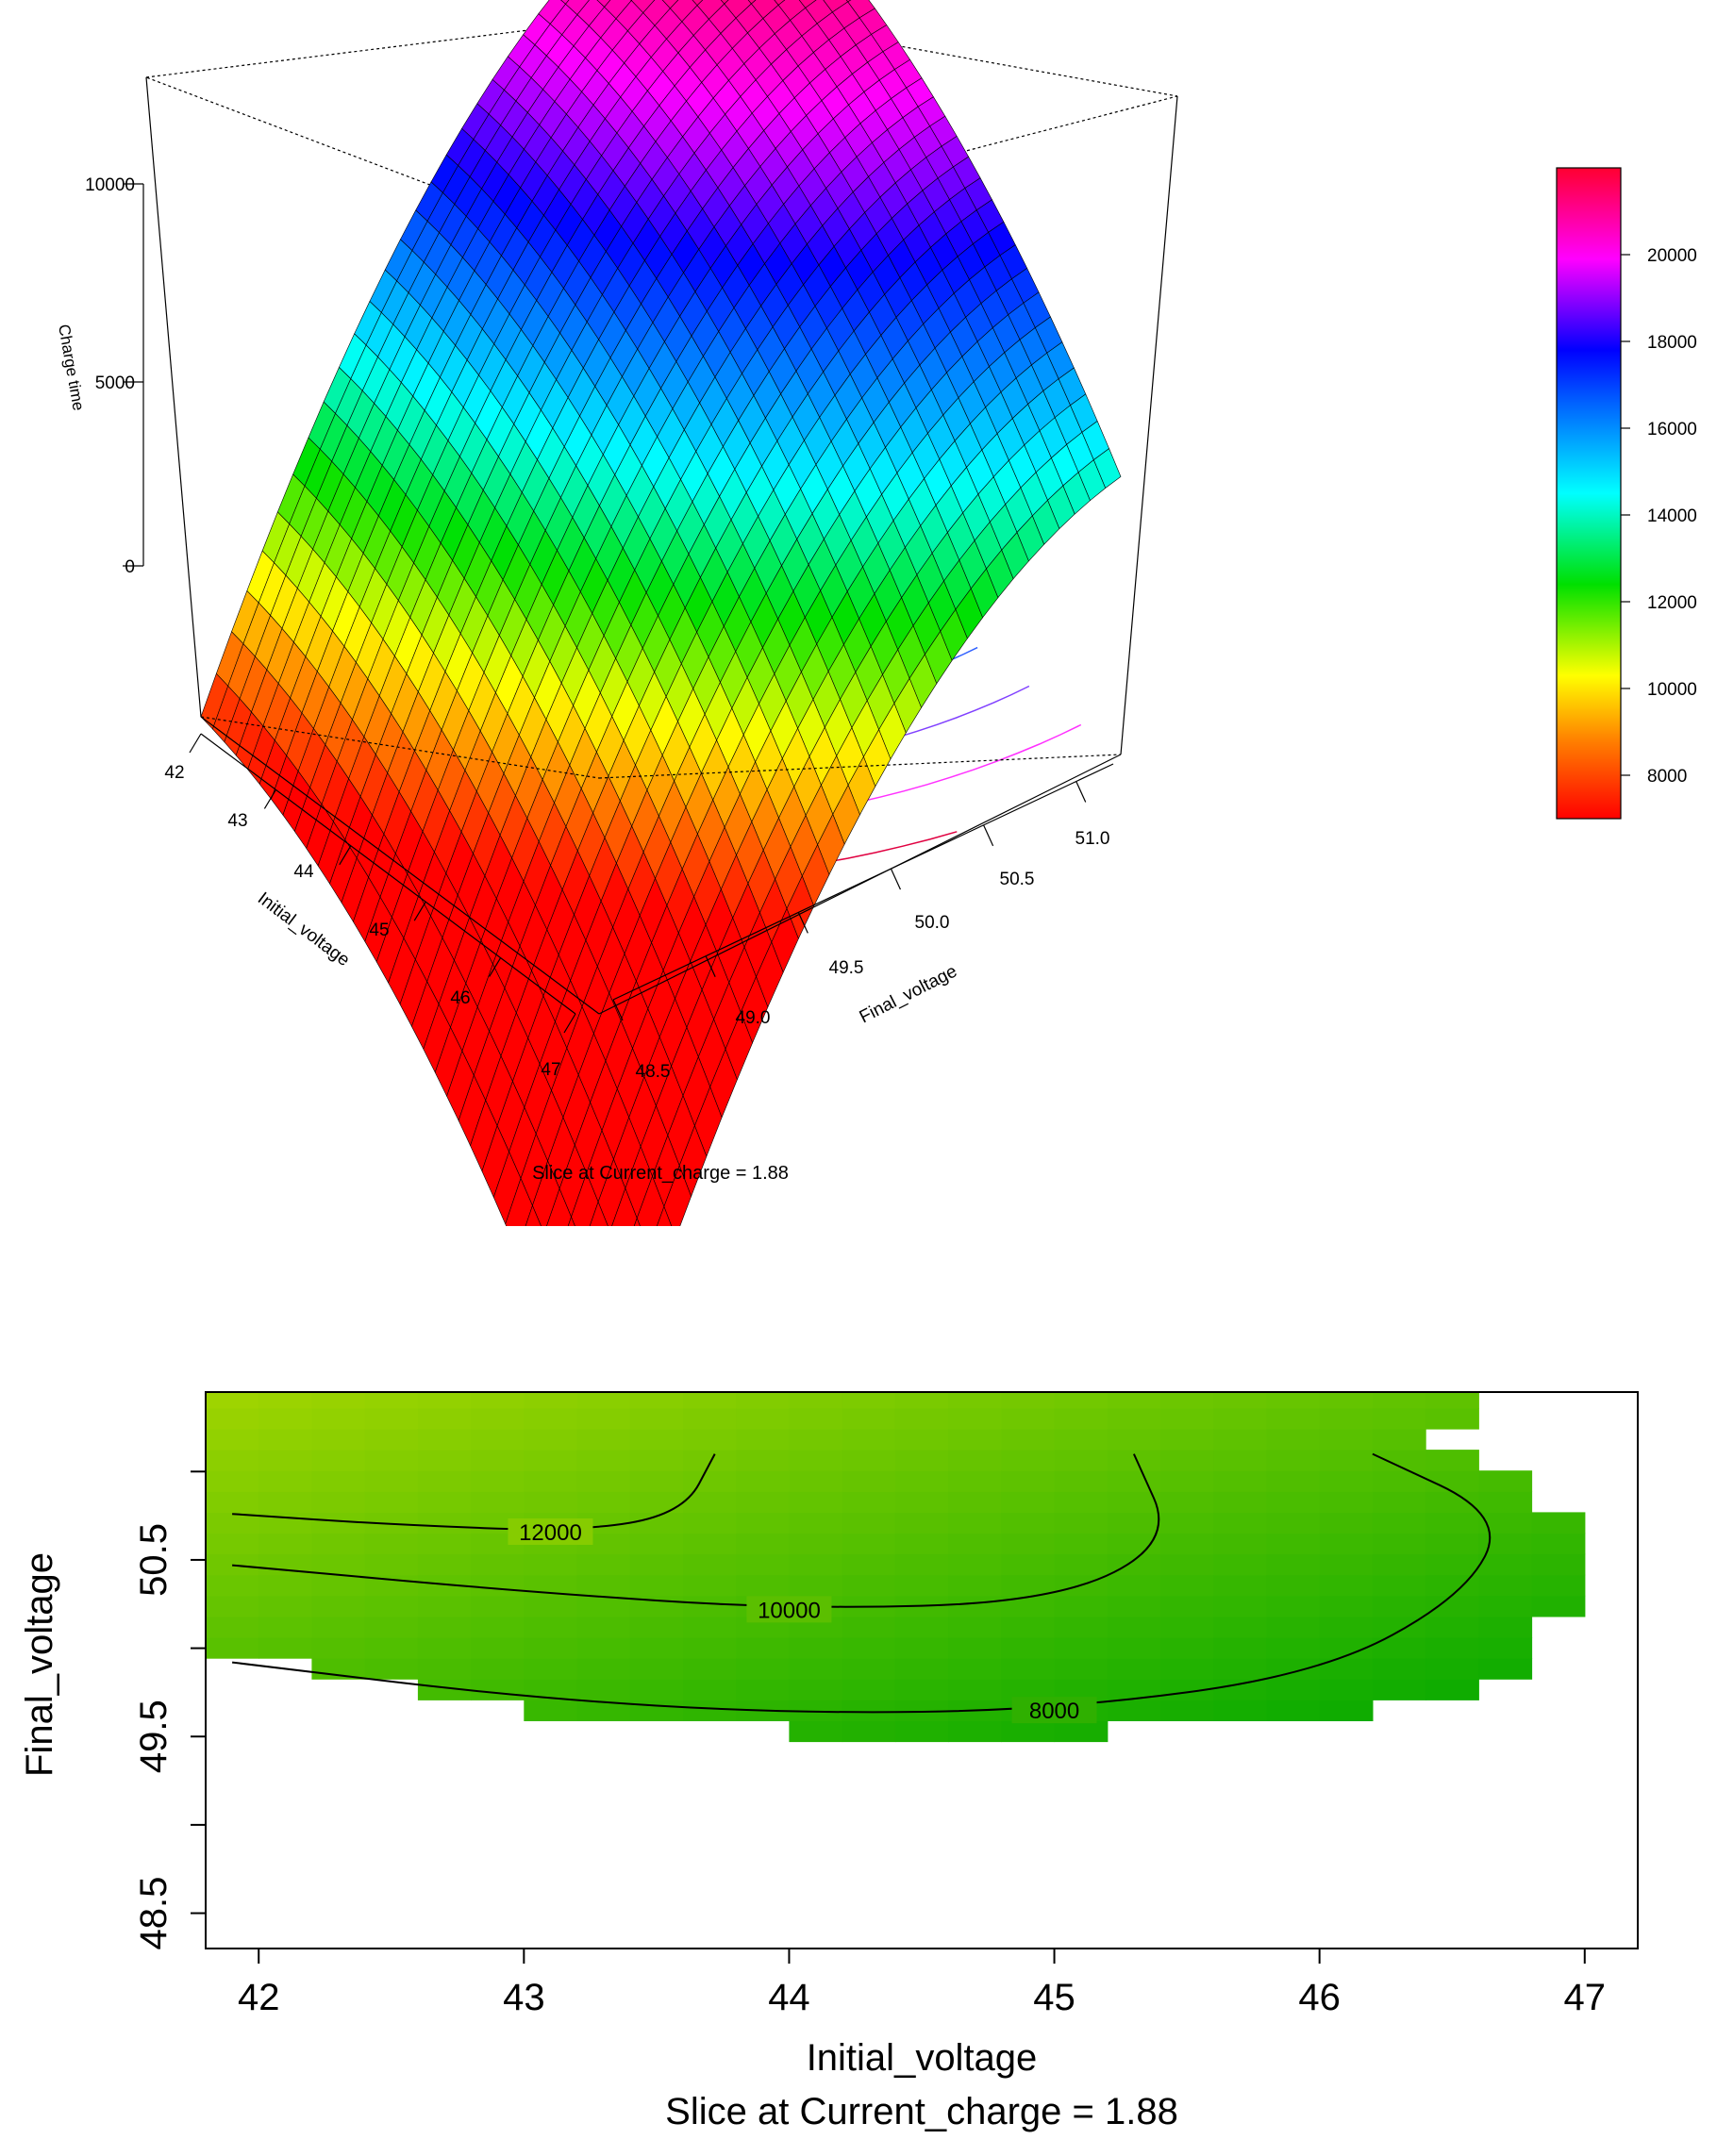 This screenshot has width=1717, height=2156. What do you see at coordinates (1627, 493) in the screenshot?
I see `colorbar: 8000 10000 12000 14000 16000 18000 20000` at bounding box center [1627, 493].